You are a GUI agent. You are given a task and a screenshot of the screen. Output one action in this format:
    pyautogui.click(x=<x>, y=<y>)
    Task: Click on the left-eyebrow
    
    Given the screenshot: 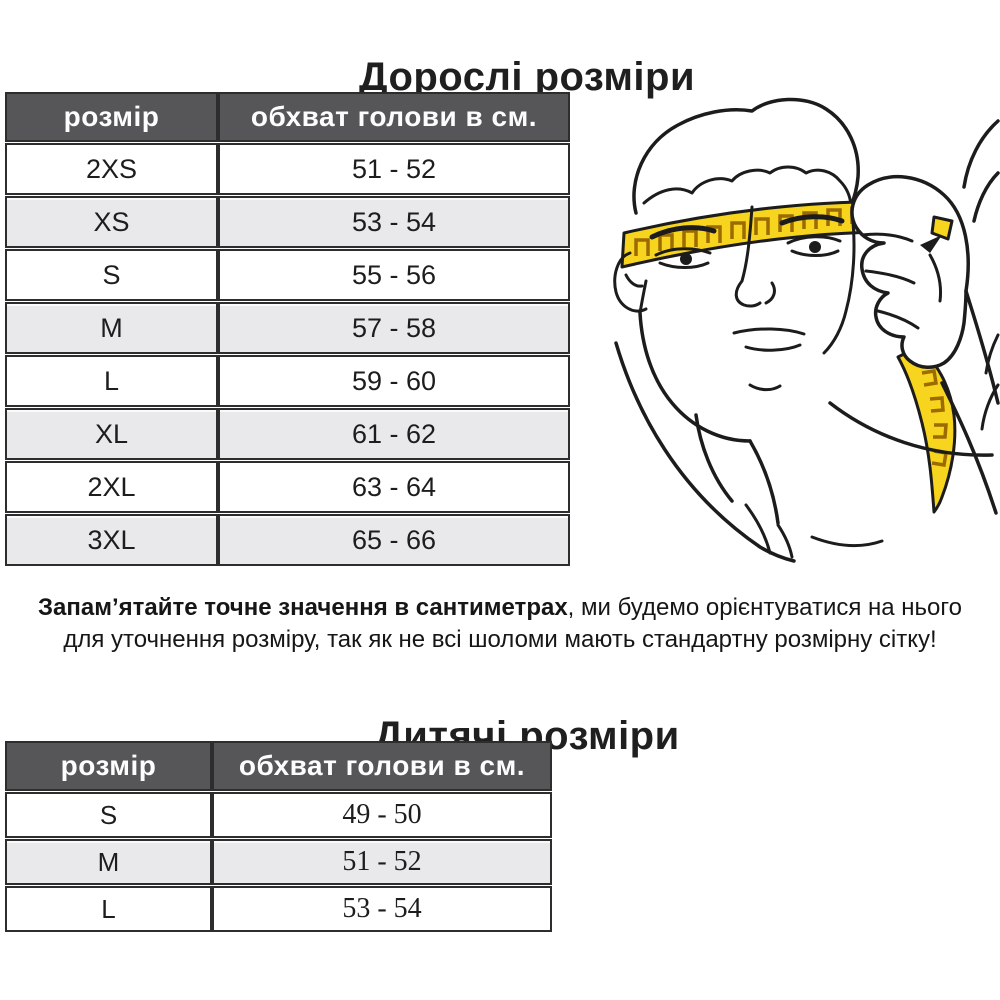 What is the action you would take?
    pyautogui.click(x=683, y=232)
    